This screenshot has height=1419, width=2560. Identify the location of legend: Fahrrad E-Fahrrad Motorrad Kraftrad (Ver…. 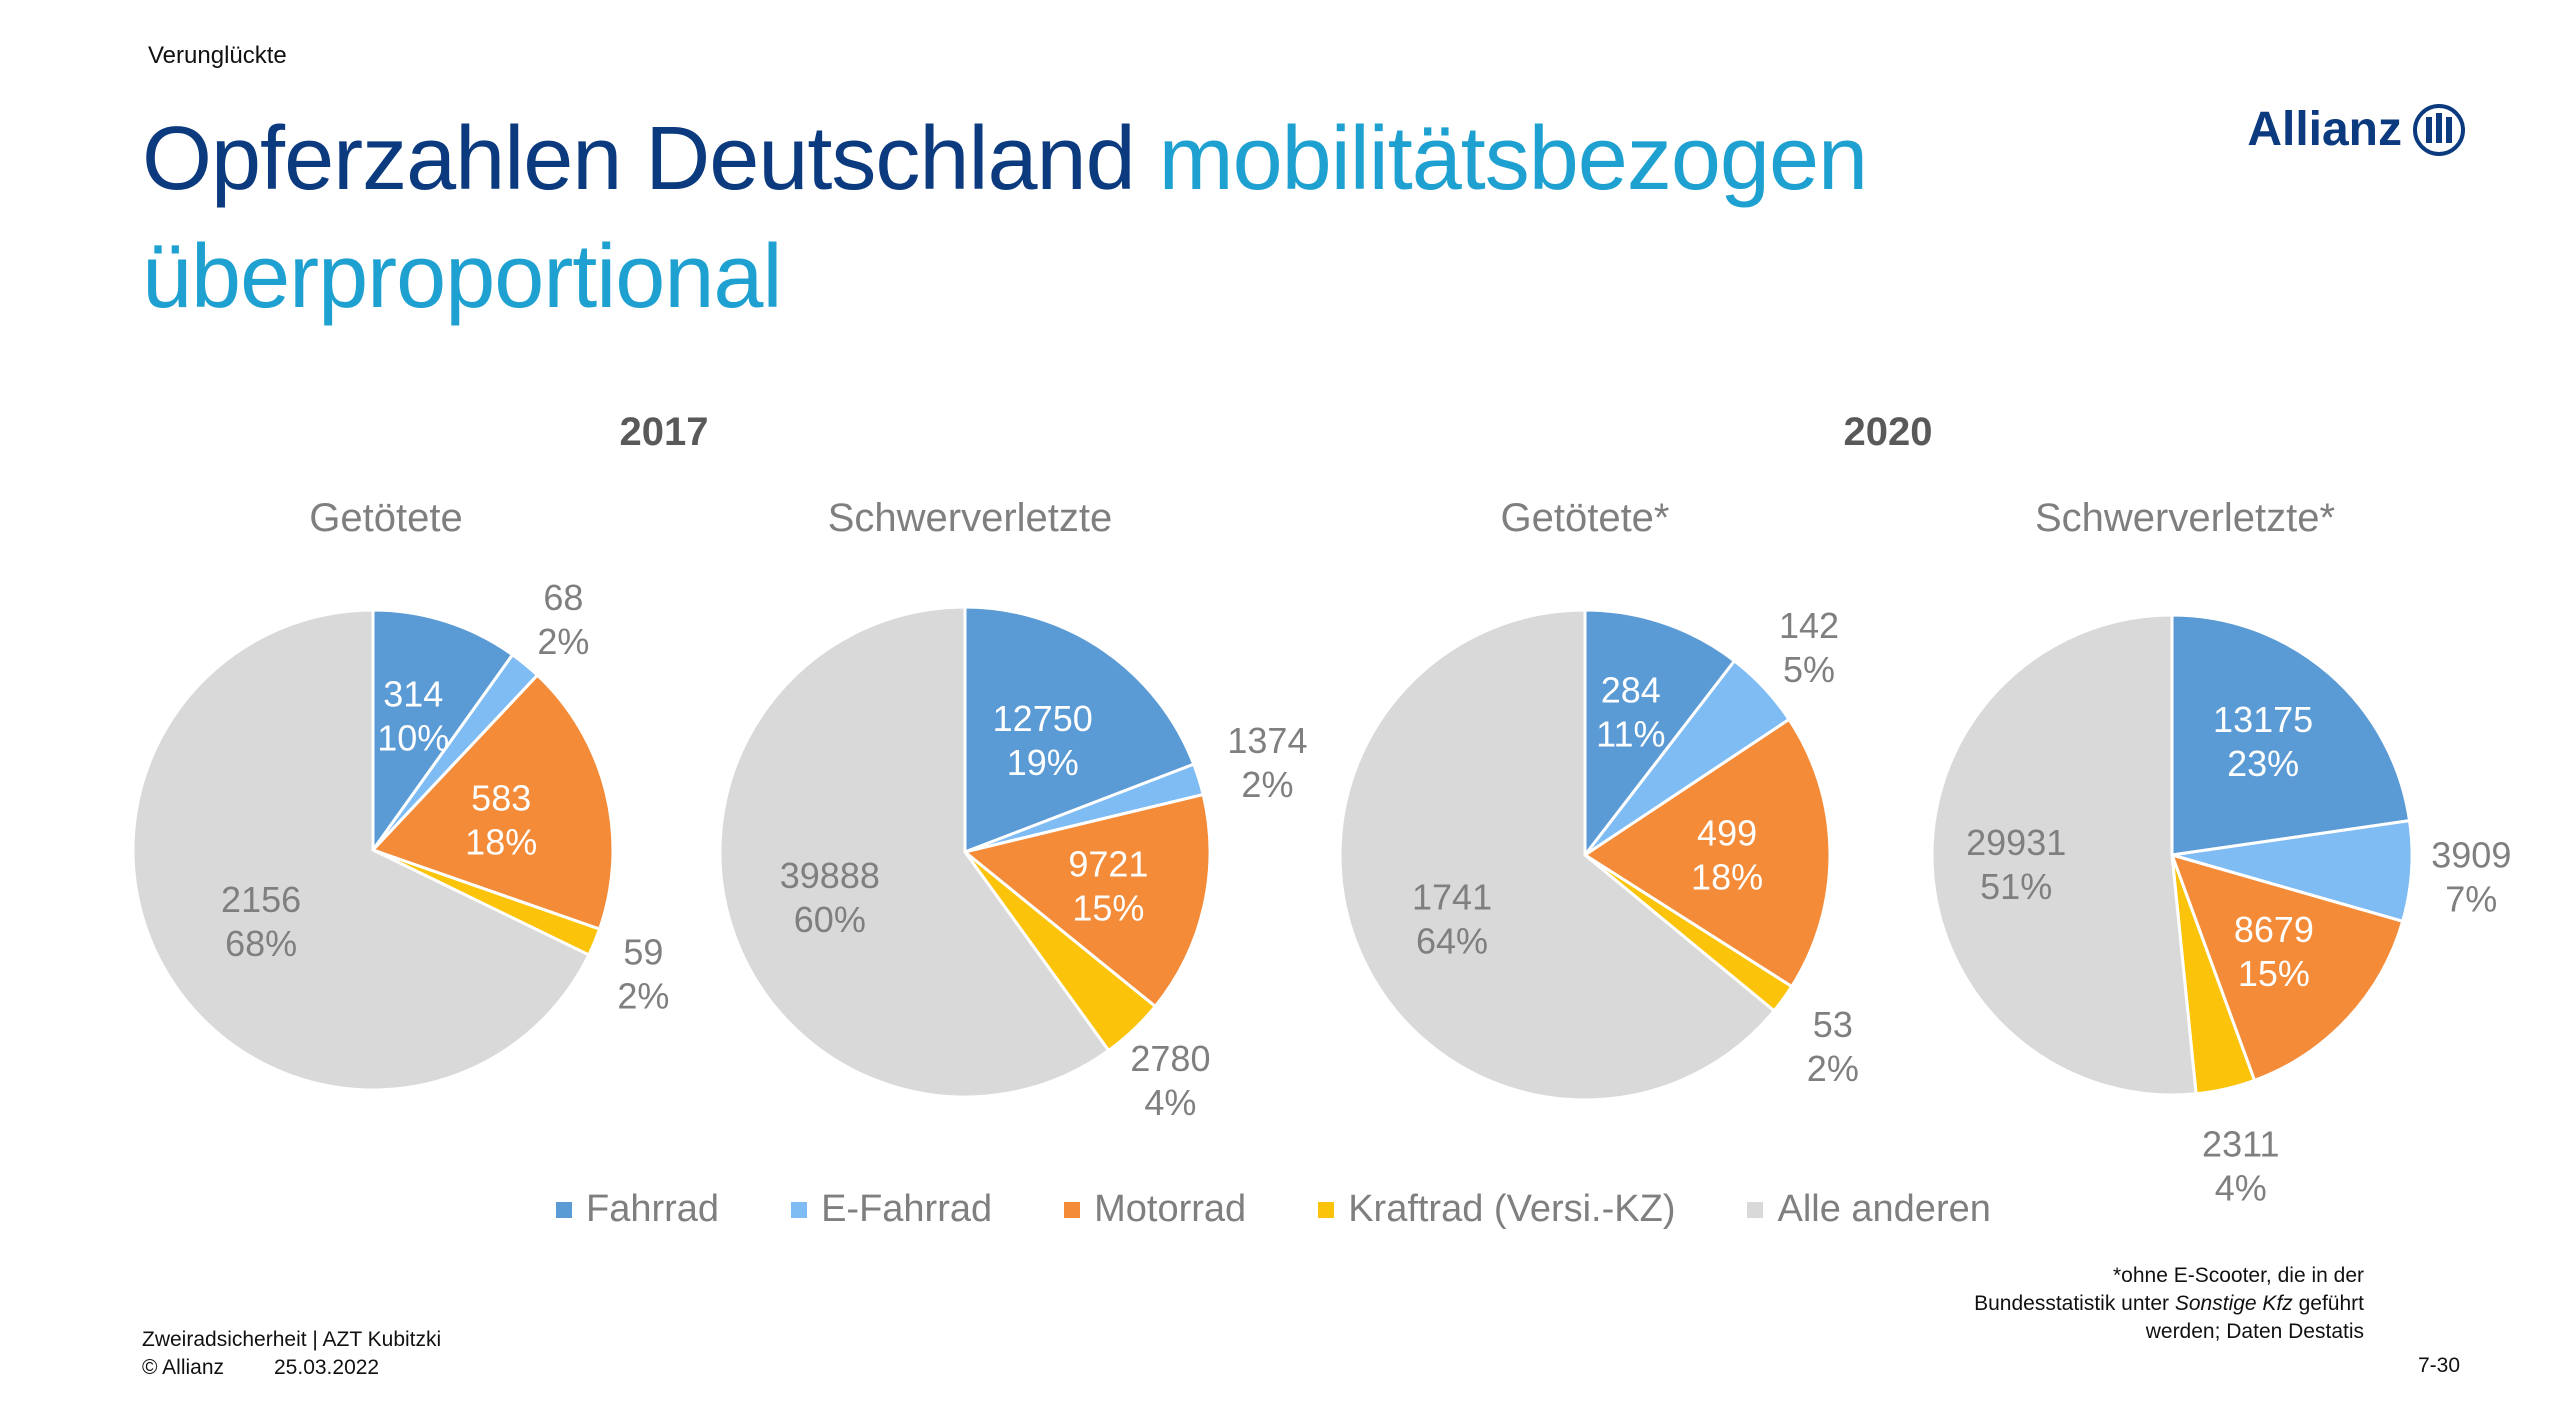
(1273, 1209).